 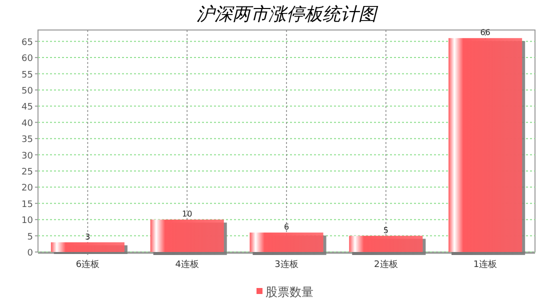 What do you see at coordinates (187, 214) in the screenshot?
I see `data-label: 10` at bounding box center [187, 214].